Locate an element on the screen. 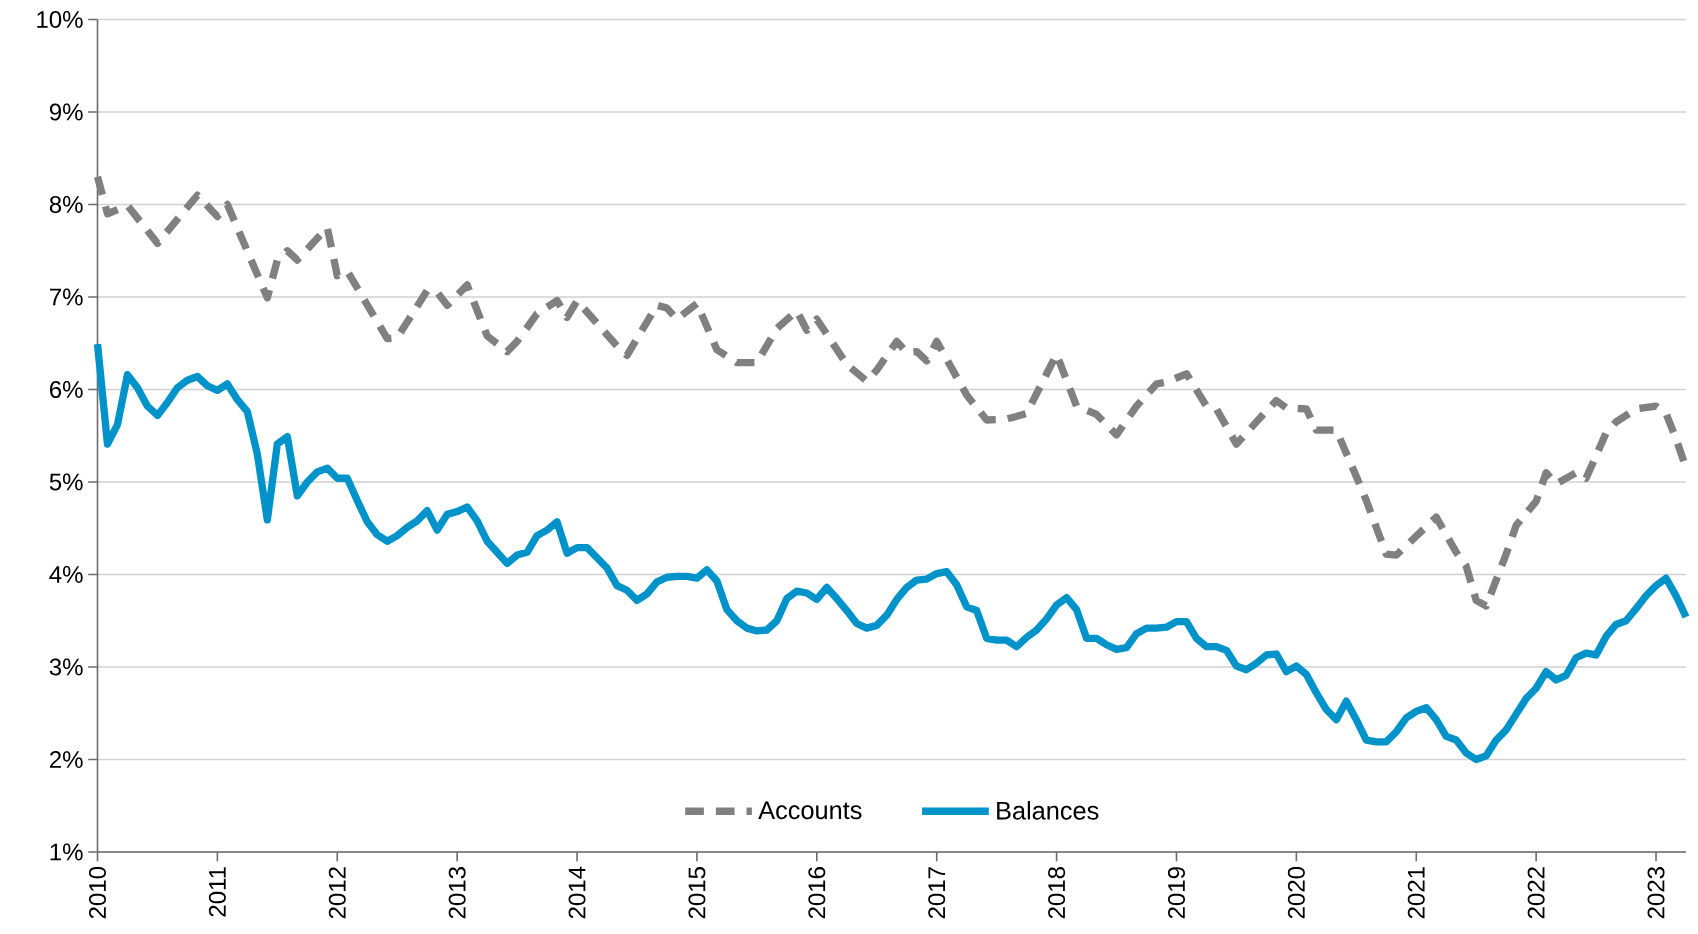 This screenshot has height=934, width=1698. x-tick-label: 2019 is located at coordinates (1176, 893).